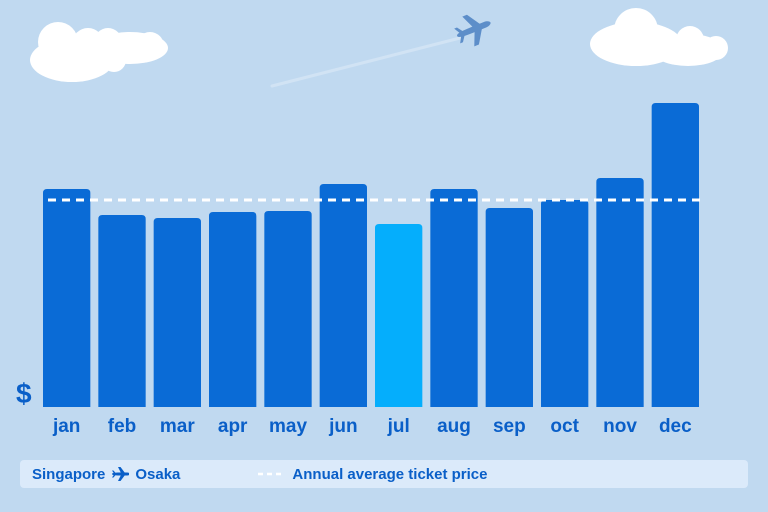 This screenshot has height=512, width=768. Describe the element at coordinates (454, 426) in the screenshot. I see `tick-label-aug: aug` at that location.